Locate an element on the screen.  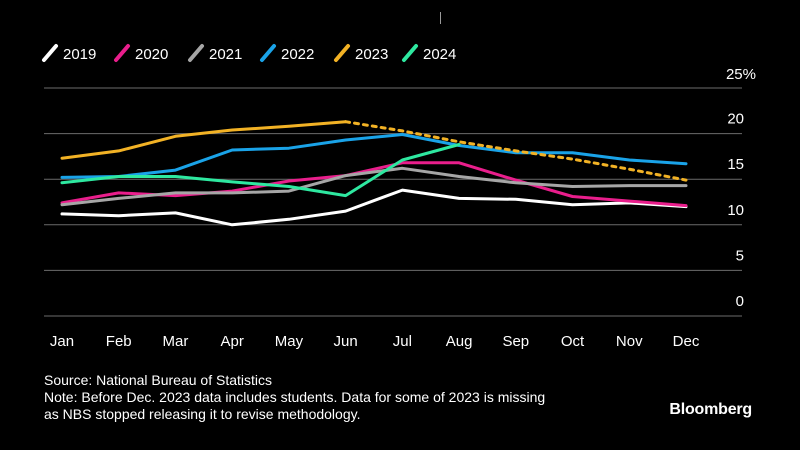
x-tick-jan: Jan is located at coordinates (62, 341).